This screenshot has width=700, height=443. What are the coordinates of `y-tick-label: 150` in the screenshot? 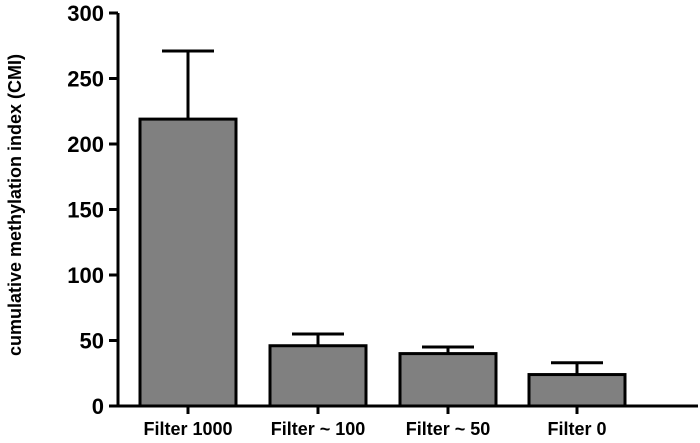 It's located at (85, 210).